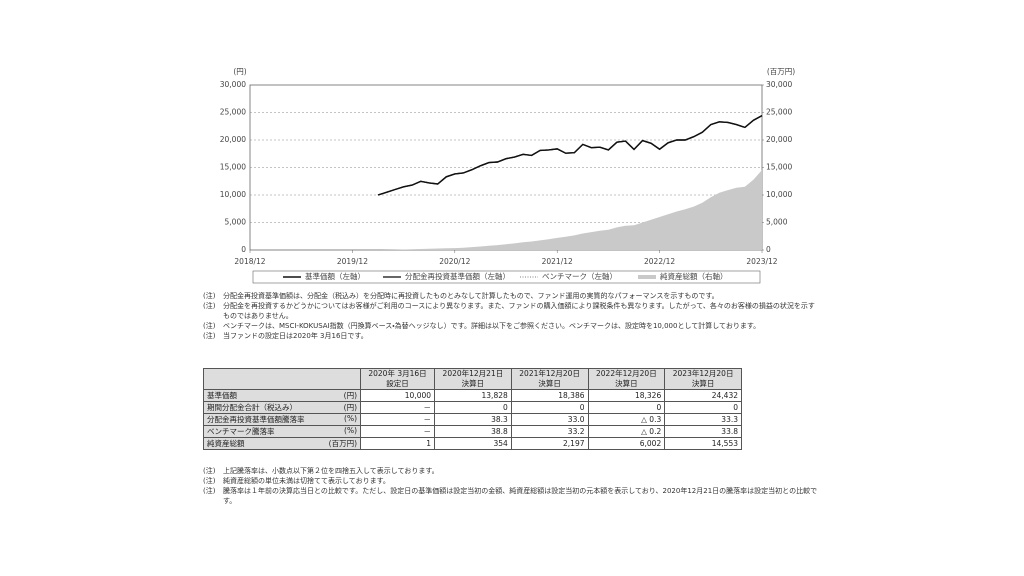  I want to click on legend-label: 純資産総額（右軸）, so click(694, 276).